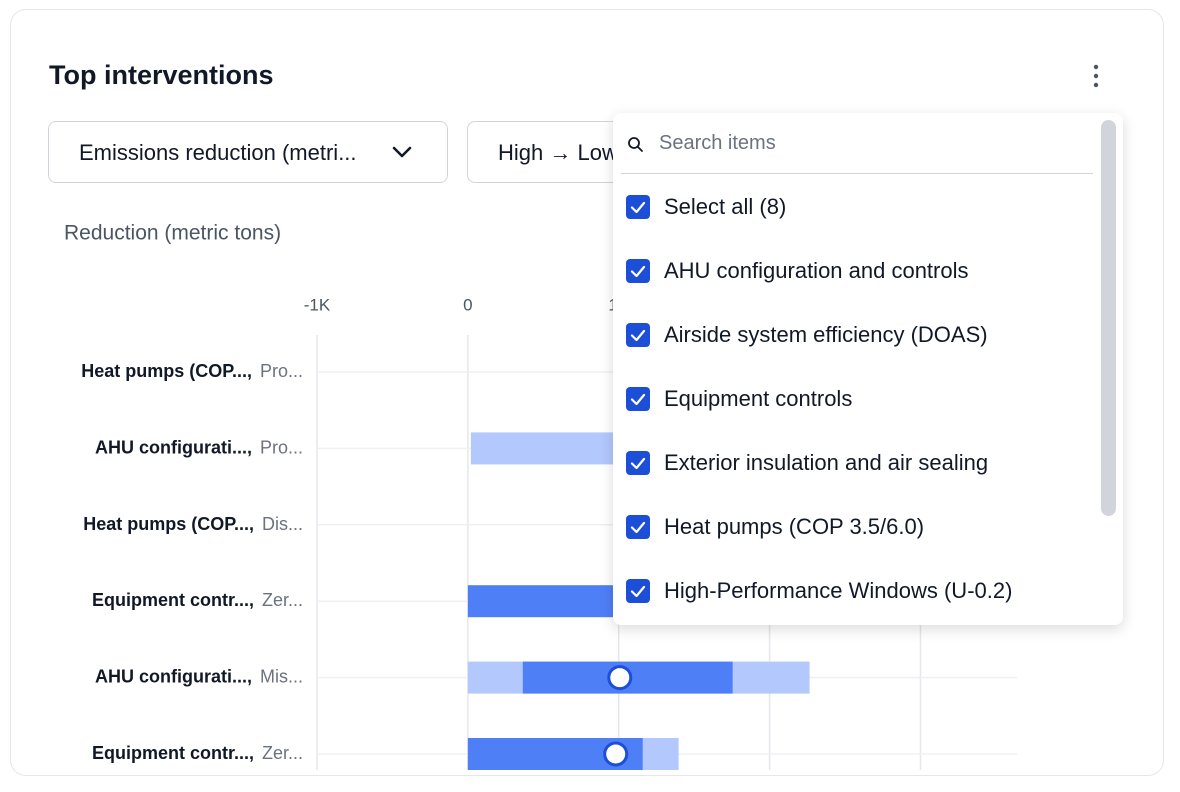 The height and width of the screenshot is (792, 1180). What do you see at coordinates (558, 152) in the screenshot?
I see `sort-select-label: High → Low` at bounding box center [558, 152].